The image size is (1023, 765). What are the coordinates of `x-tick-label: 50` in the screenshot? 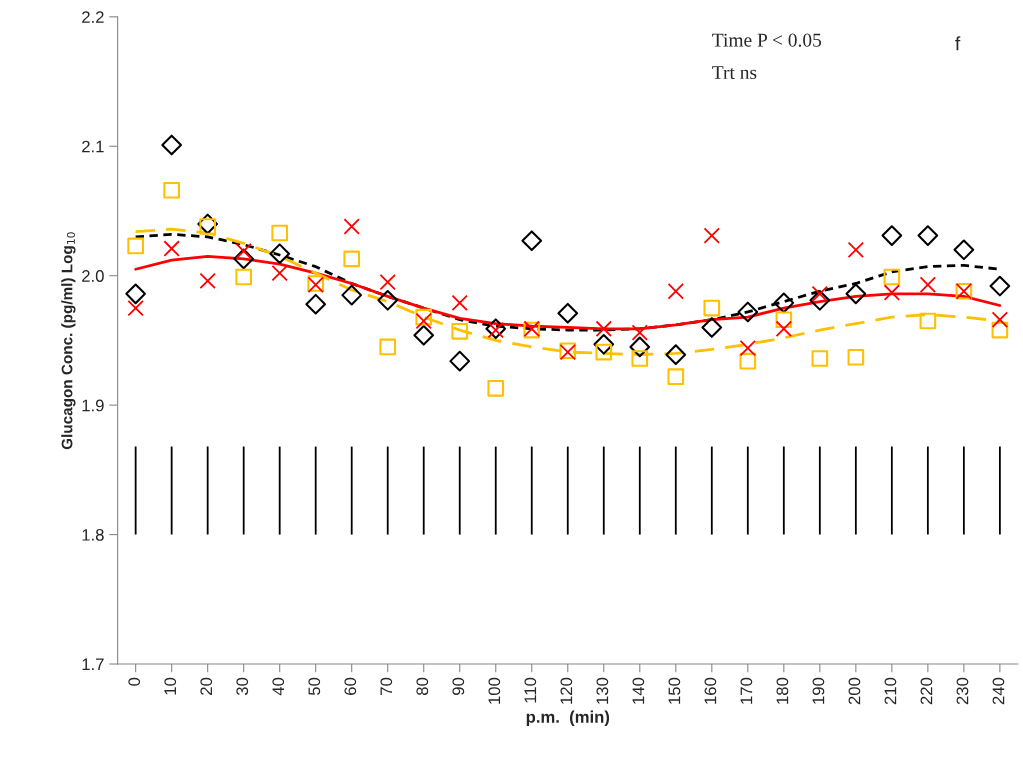 It's located at (314, 686).